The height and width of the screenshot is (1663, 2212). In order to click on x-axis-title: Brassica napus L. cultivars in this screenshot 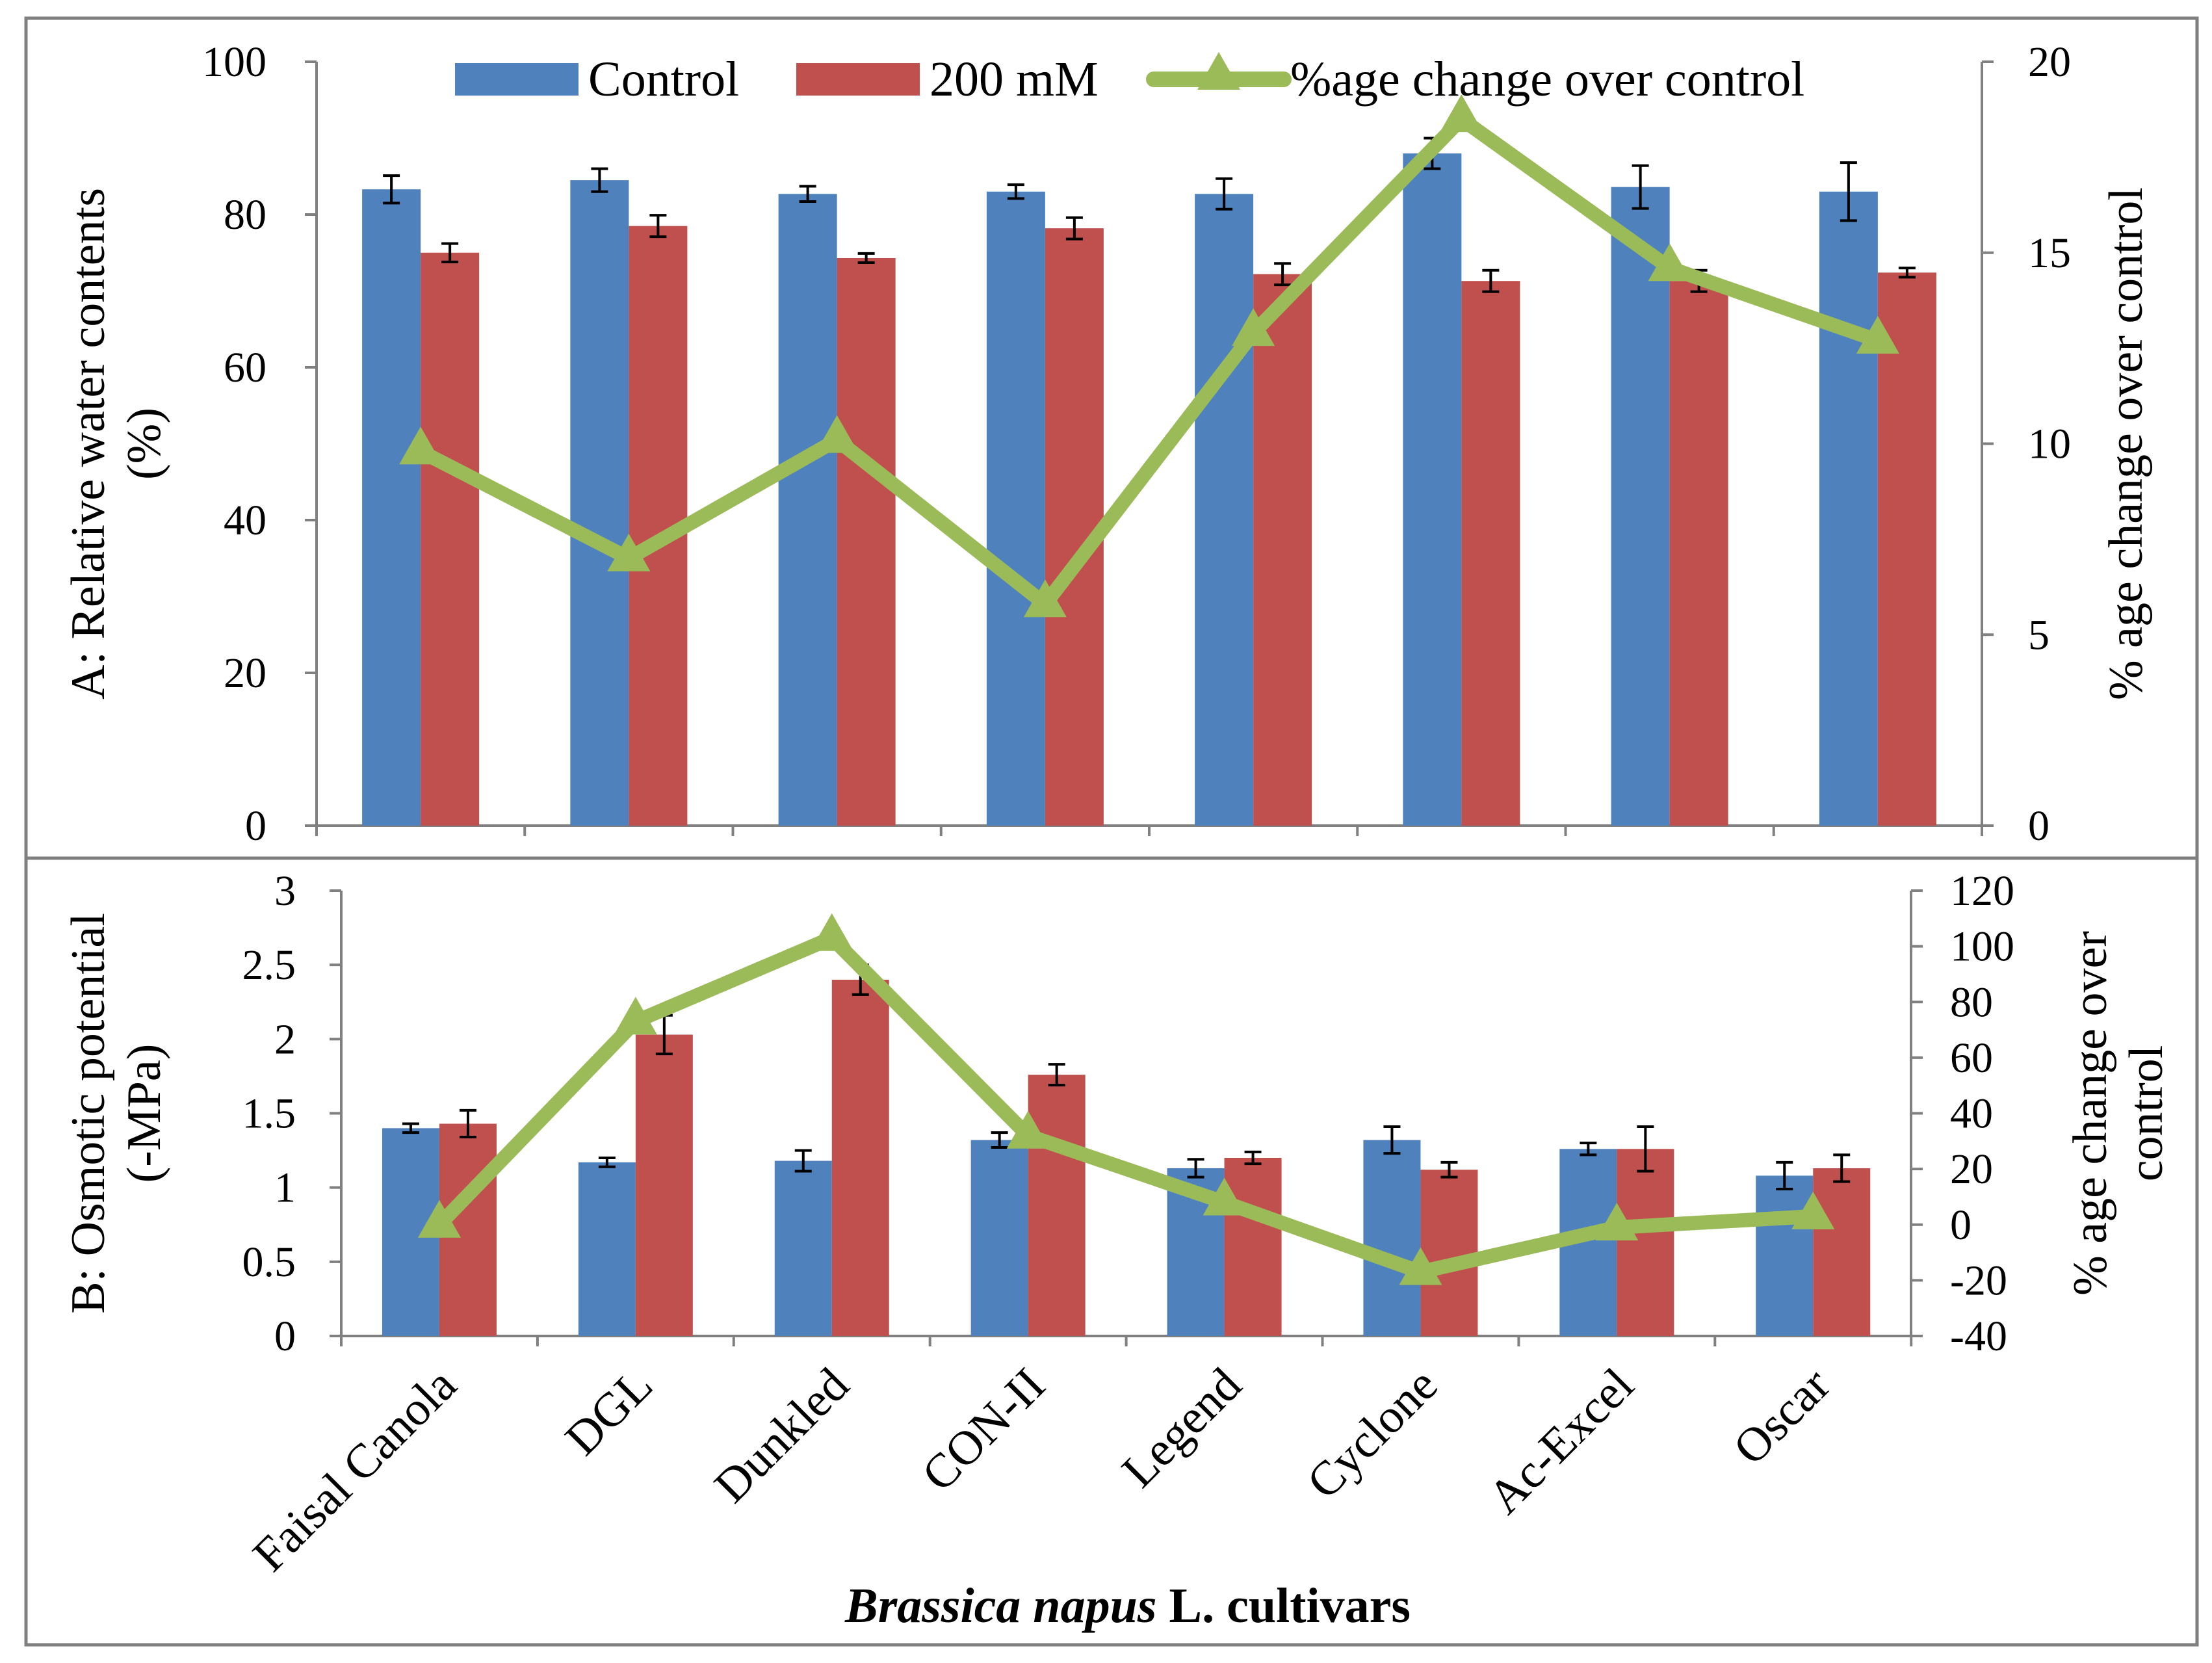, I will do `click(1127, 1605)`.